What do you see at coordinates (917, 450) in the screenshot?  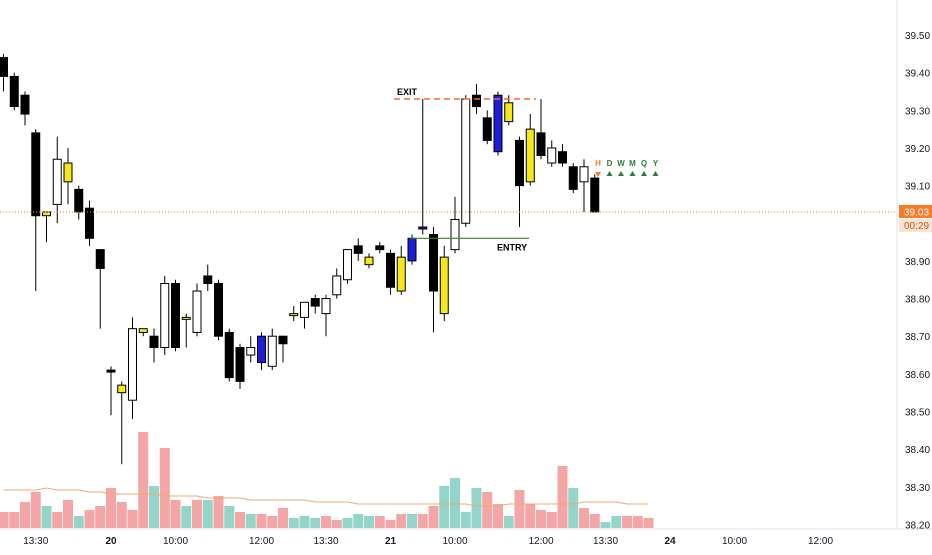 I see `price-tick-label: 38.40` at bounding box center [917, 450].